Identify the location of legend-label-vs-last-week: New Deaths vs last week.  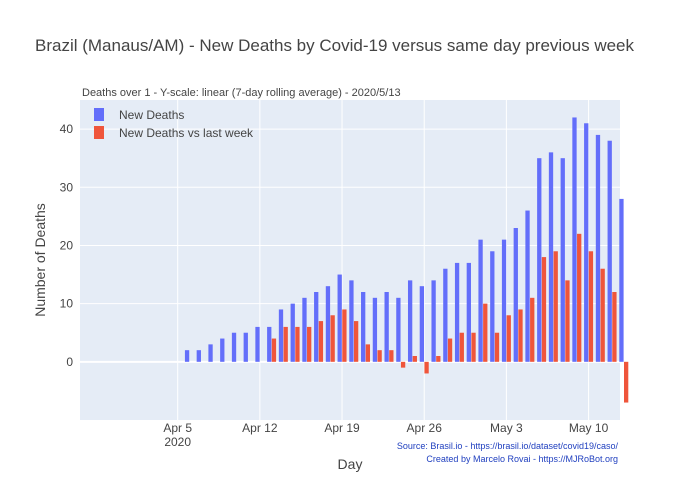
(186, 133).